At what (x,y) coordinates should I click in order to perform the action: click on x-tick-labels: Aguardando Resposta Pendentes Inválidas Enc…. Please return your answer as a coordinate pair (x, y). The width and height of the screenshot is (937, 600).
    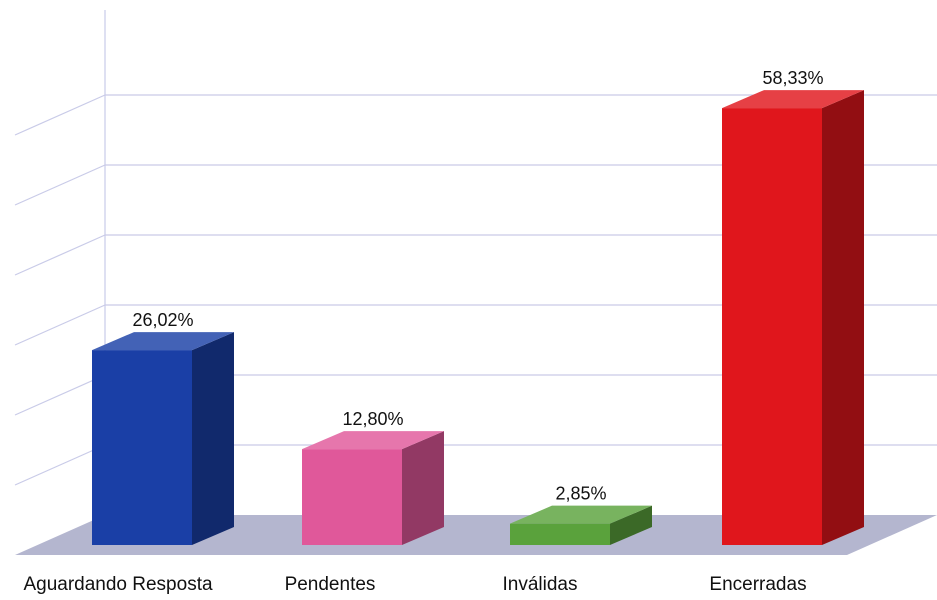
    Looking at the image, I should click on (414, 584).